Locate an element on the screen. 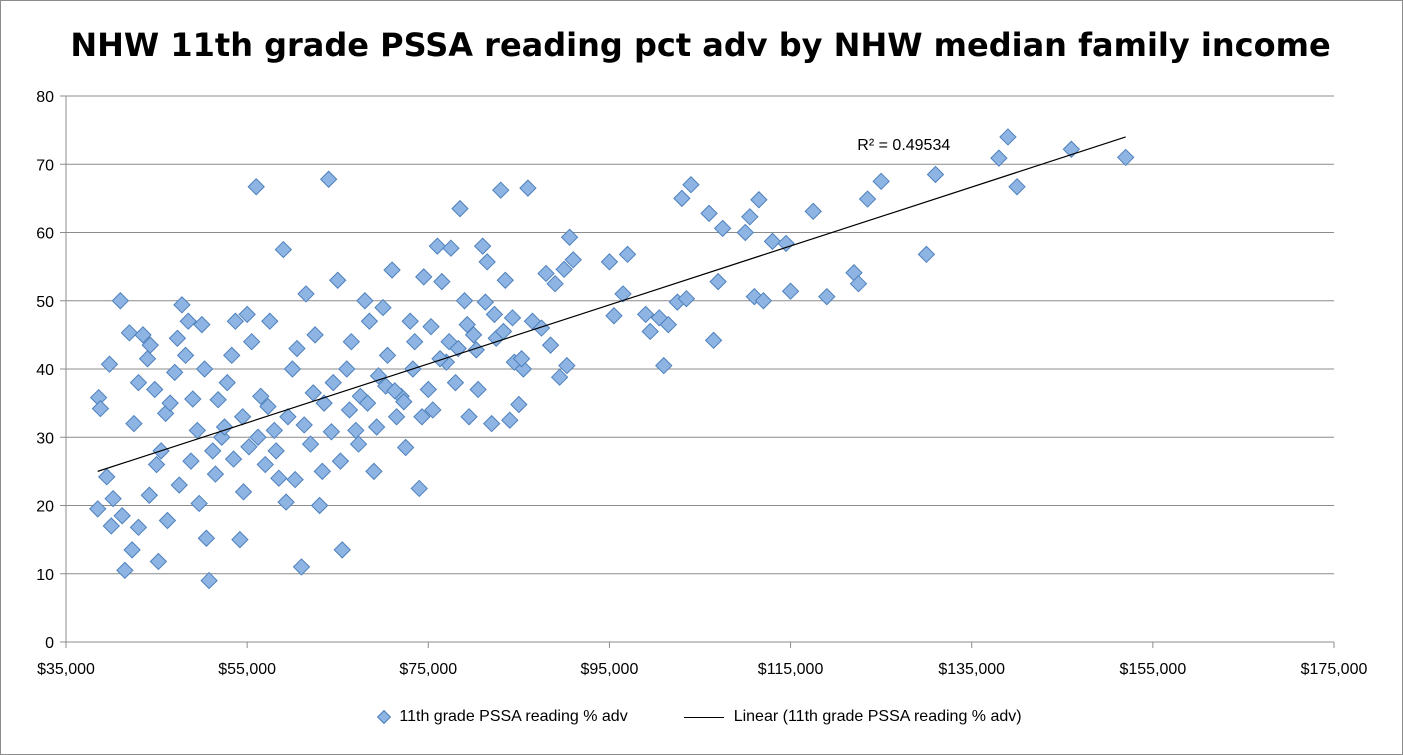 This screenshot has width=1403, height=755. x-tick-label: $155,000 is located at coordinates (1152, 669).